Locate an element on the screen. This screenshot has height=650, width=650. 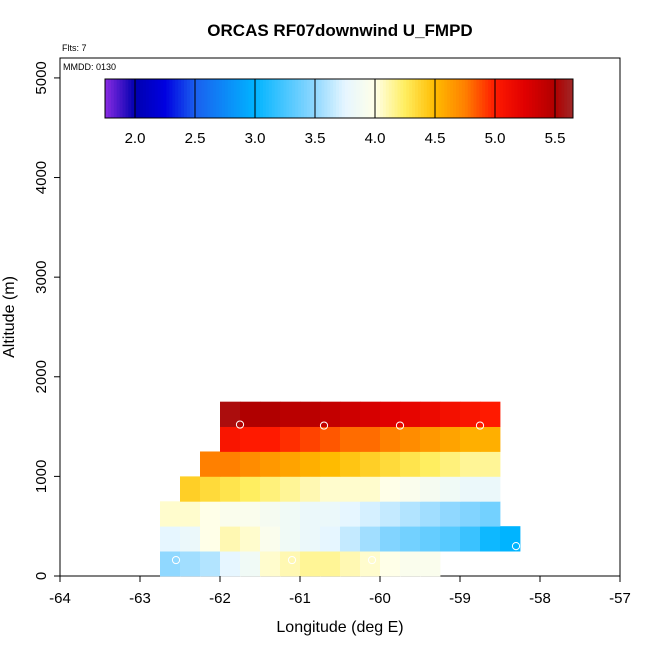
colorbar-tick-label: 4.0 is located at coordinates (375, 138).